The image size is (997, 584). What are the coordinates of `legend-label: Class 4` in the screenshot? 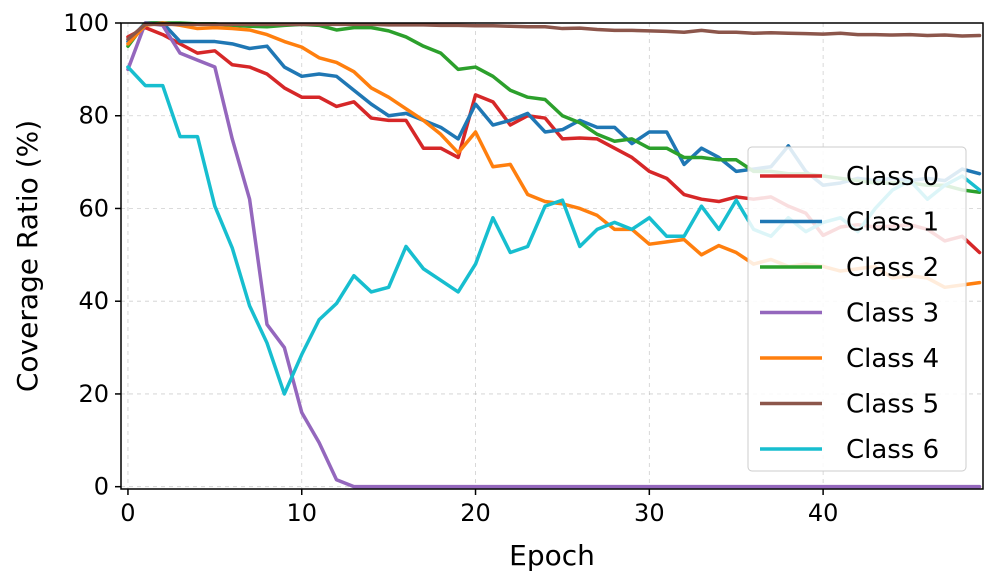 It's located at (892, 359).